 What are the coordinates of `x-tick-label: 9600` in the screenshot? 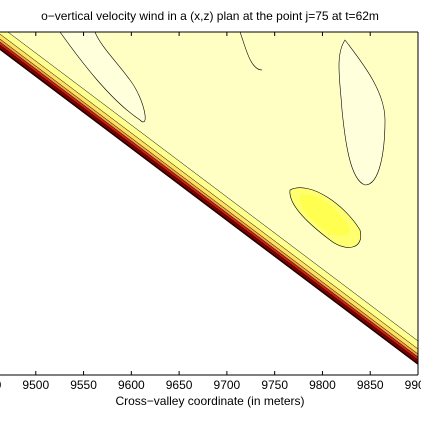 It's located at (131, 385).